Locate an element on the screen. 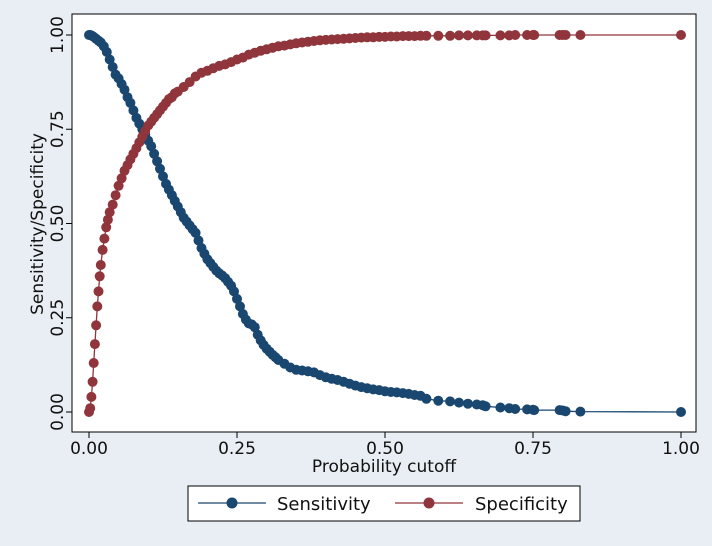  y-tick-label: 0.50 is located at coordinates (58, 224).